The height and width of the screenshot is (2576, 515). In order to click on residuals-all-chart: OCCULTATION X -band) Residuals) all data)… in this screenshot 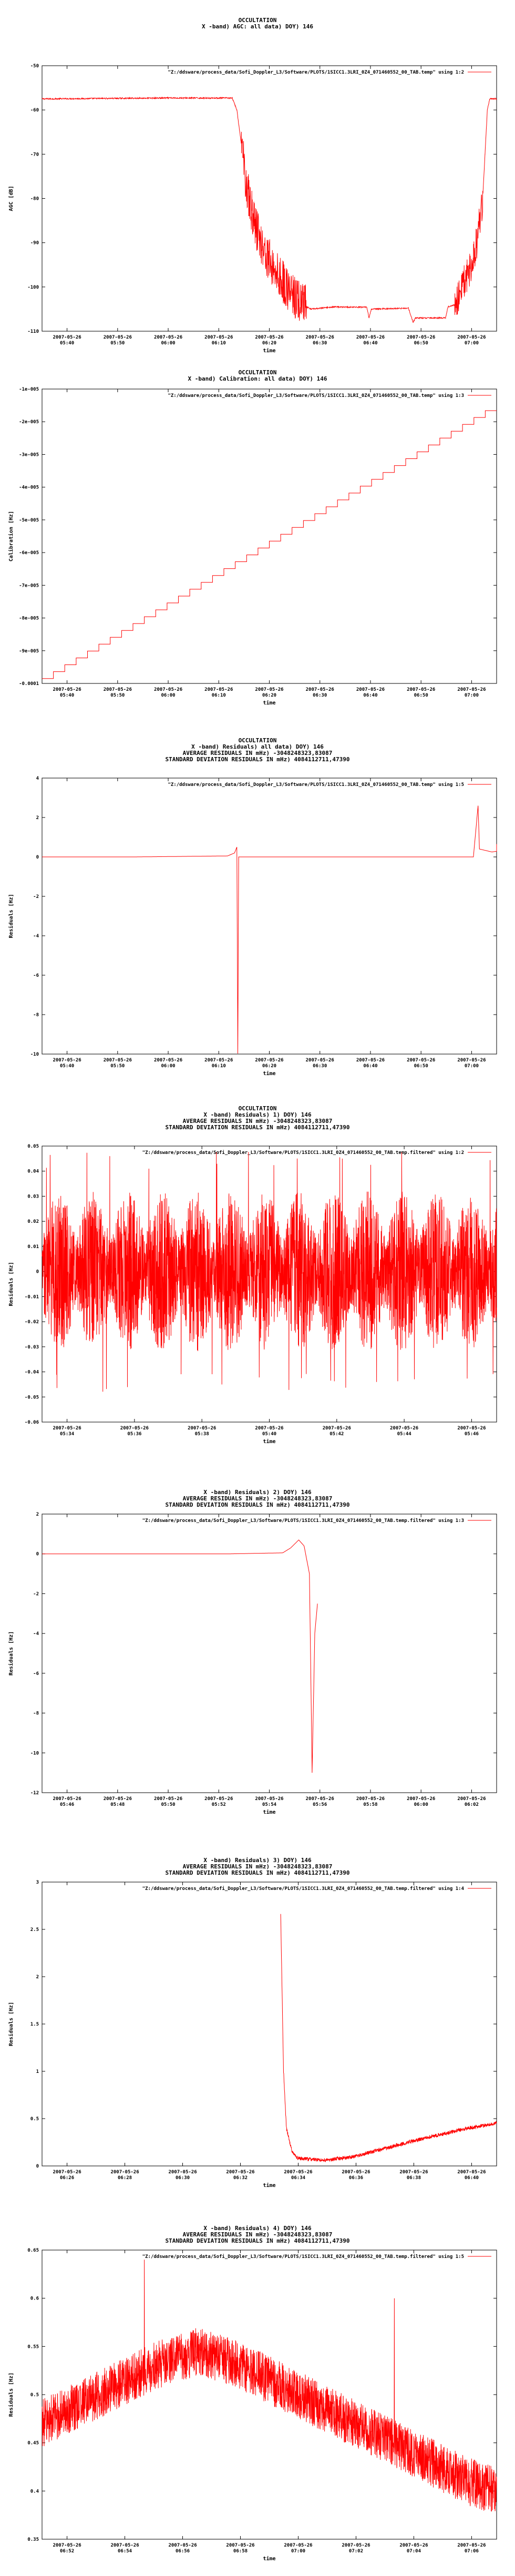, I will do `click(257, 915)`.